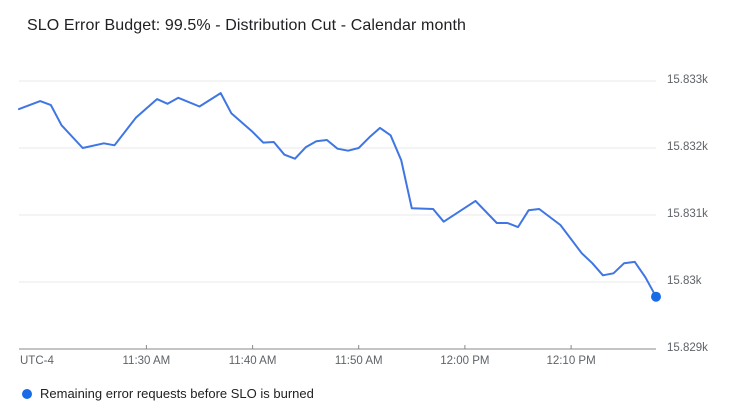  Describe the element at coordinates (358, 361) in the screenshot. I see `x-tick-label: 11:50 AM` at that location.